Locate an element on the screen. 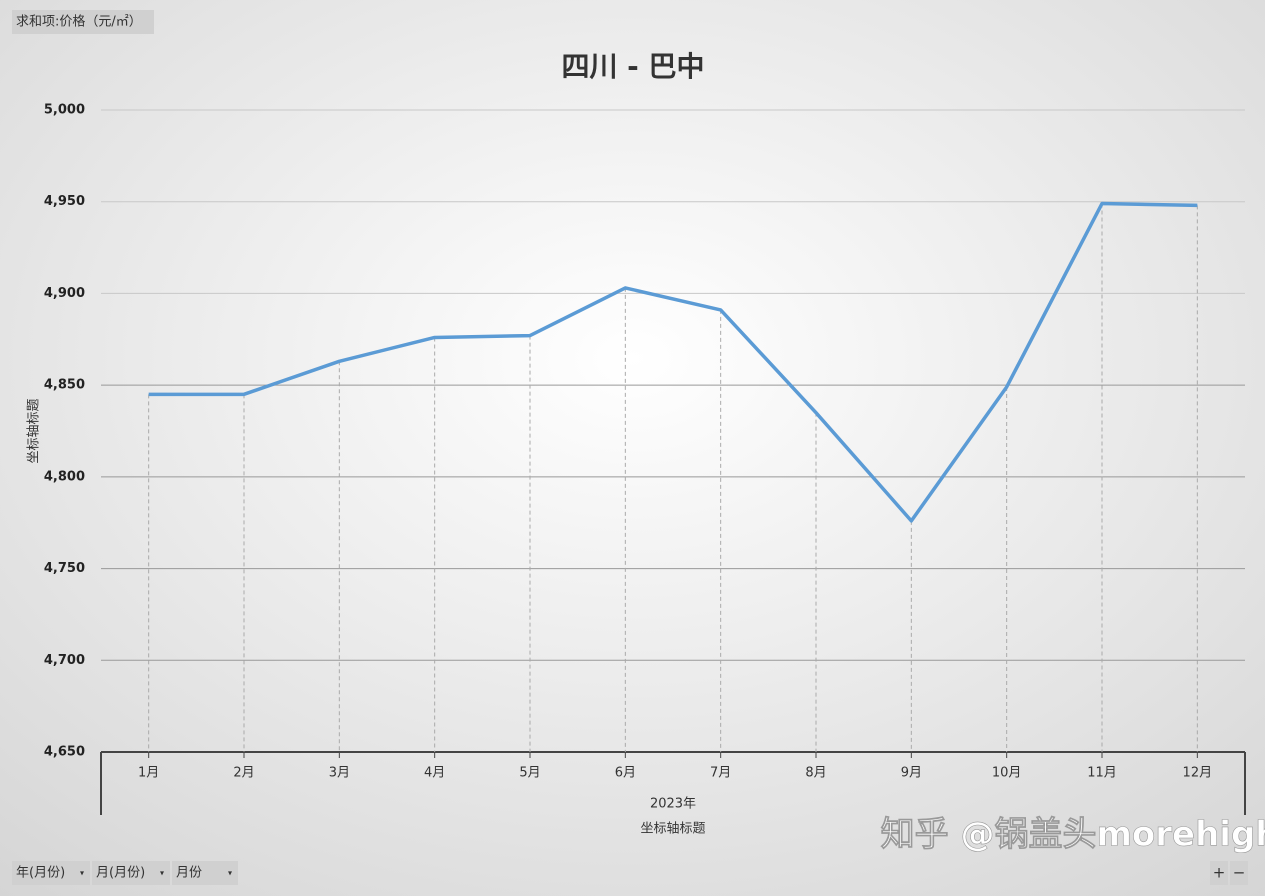  y-tick-label: 4,800 is located at coordinates (64, 476).